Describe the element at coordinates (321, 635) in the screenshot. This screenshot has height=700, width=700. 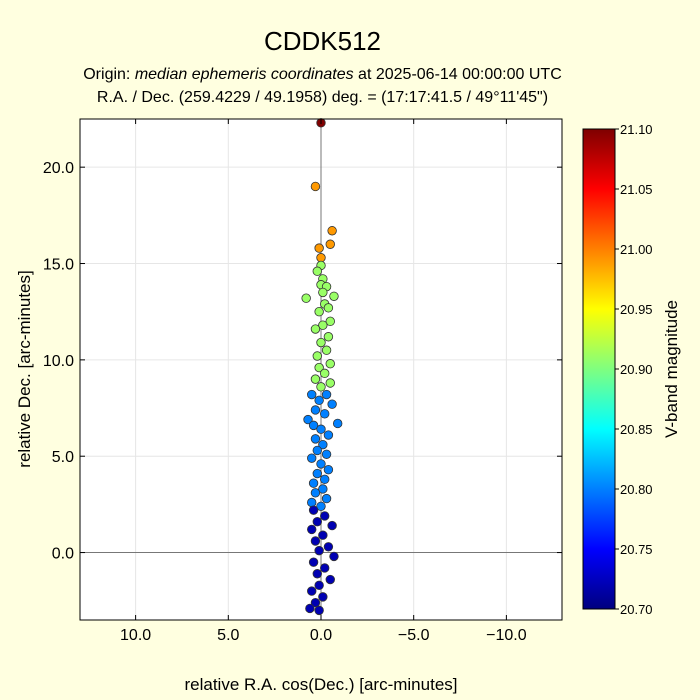
I see `x-tick-label: 0.0` at that location.